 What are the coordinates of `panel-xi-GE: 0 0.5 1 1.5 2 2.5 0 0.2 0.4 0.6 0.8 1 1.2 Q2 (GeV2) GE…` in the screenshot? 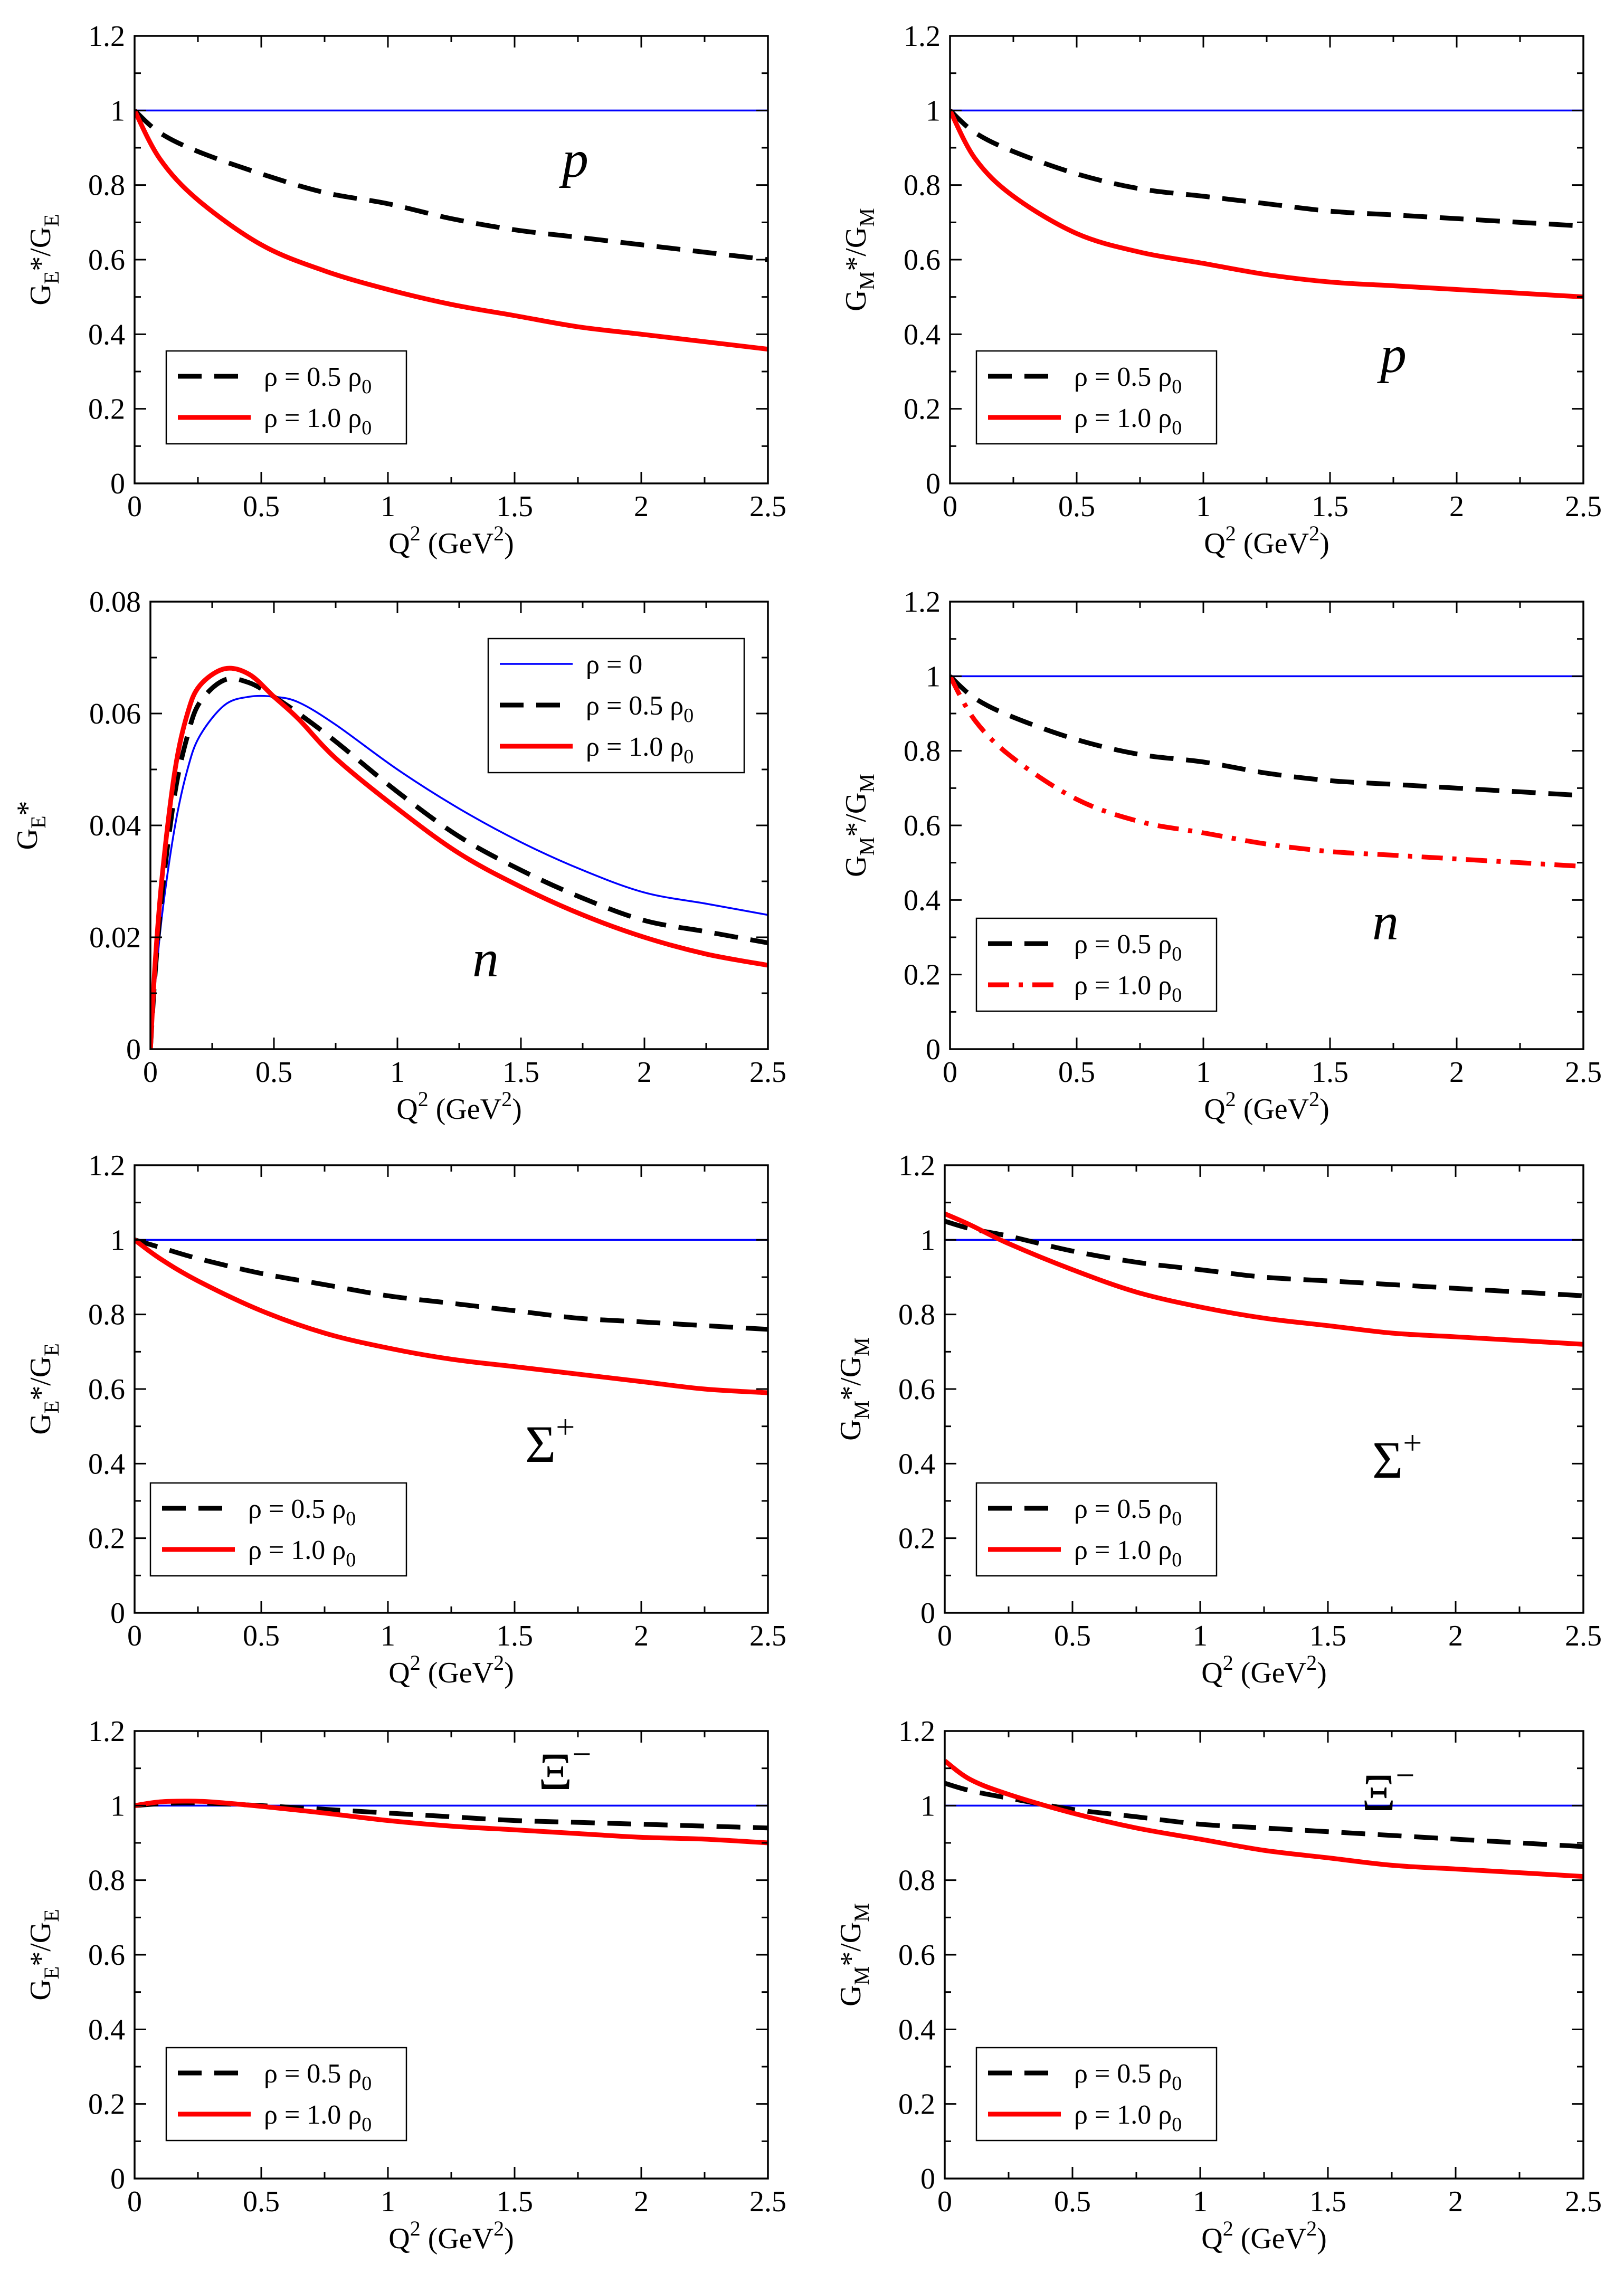 It's located at (405, 1985).